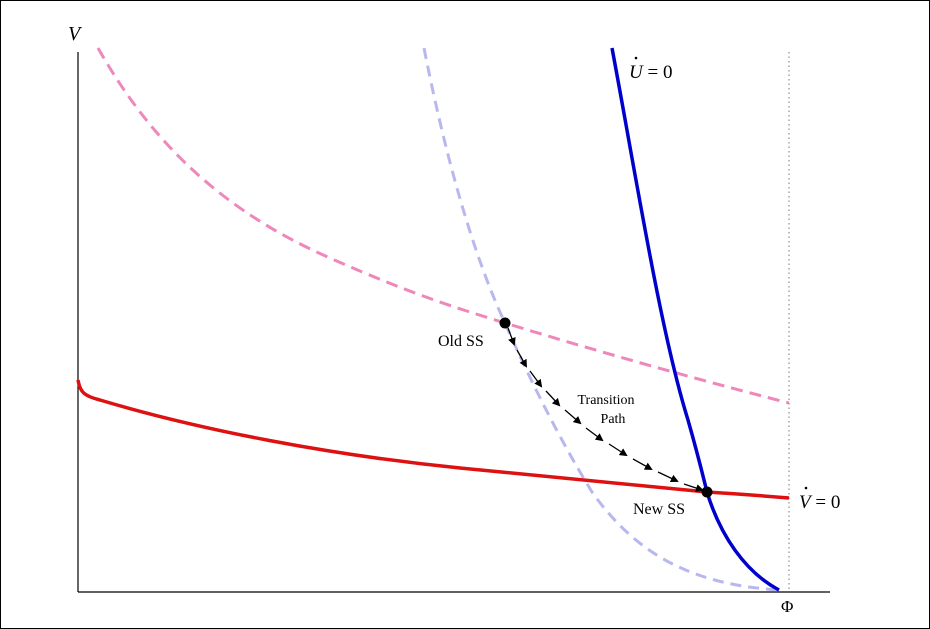 This screenshot has height=629, width=930. I want to click on v-dot-zero-curve, so click(433, 439).